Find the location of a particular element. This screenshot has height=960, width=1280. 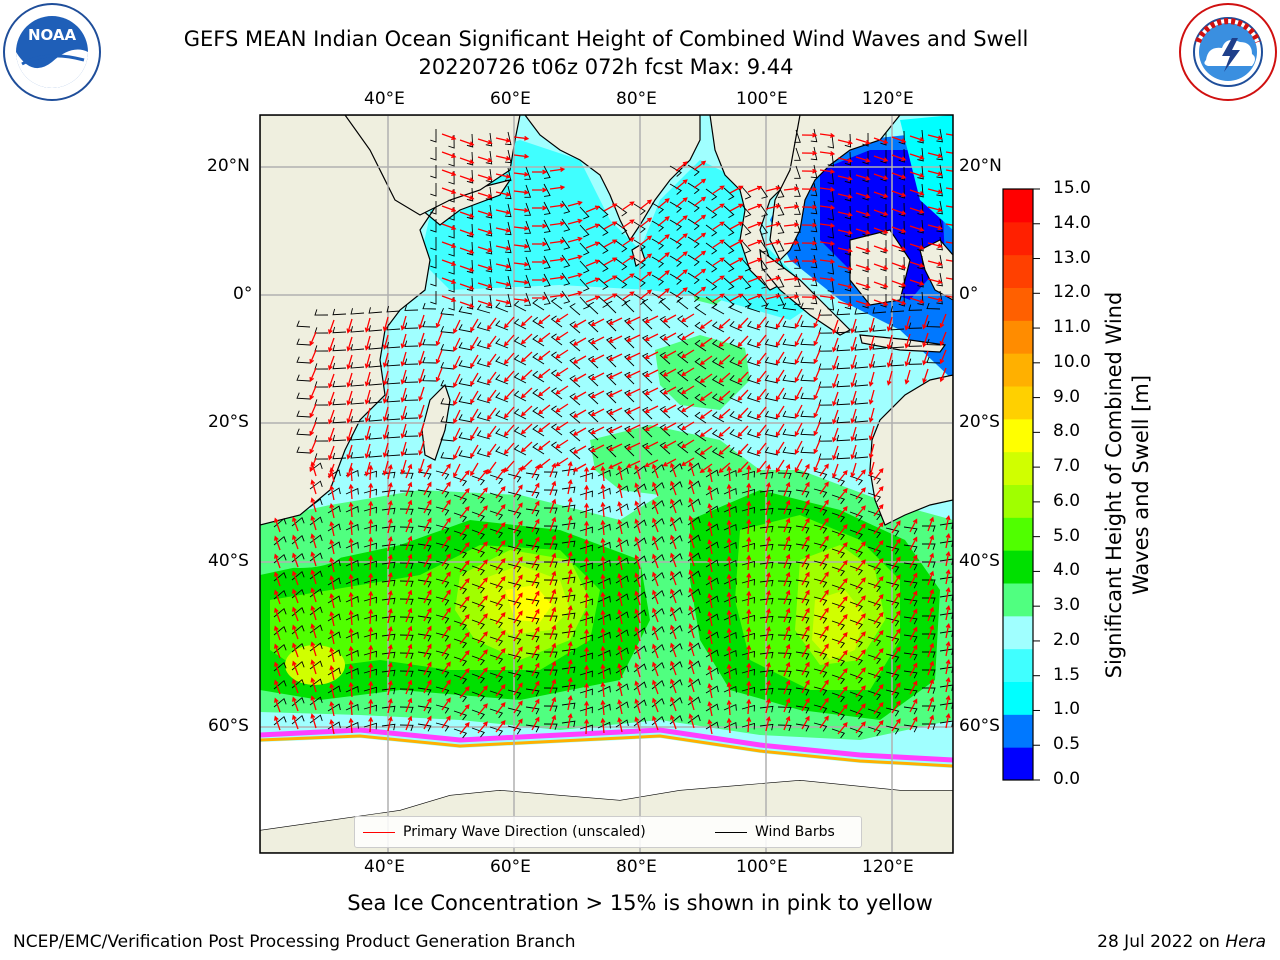

colorbar-segment is located at coordinates (1018, 600).